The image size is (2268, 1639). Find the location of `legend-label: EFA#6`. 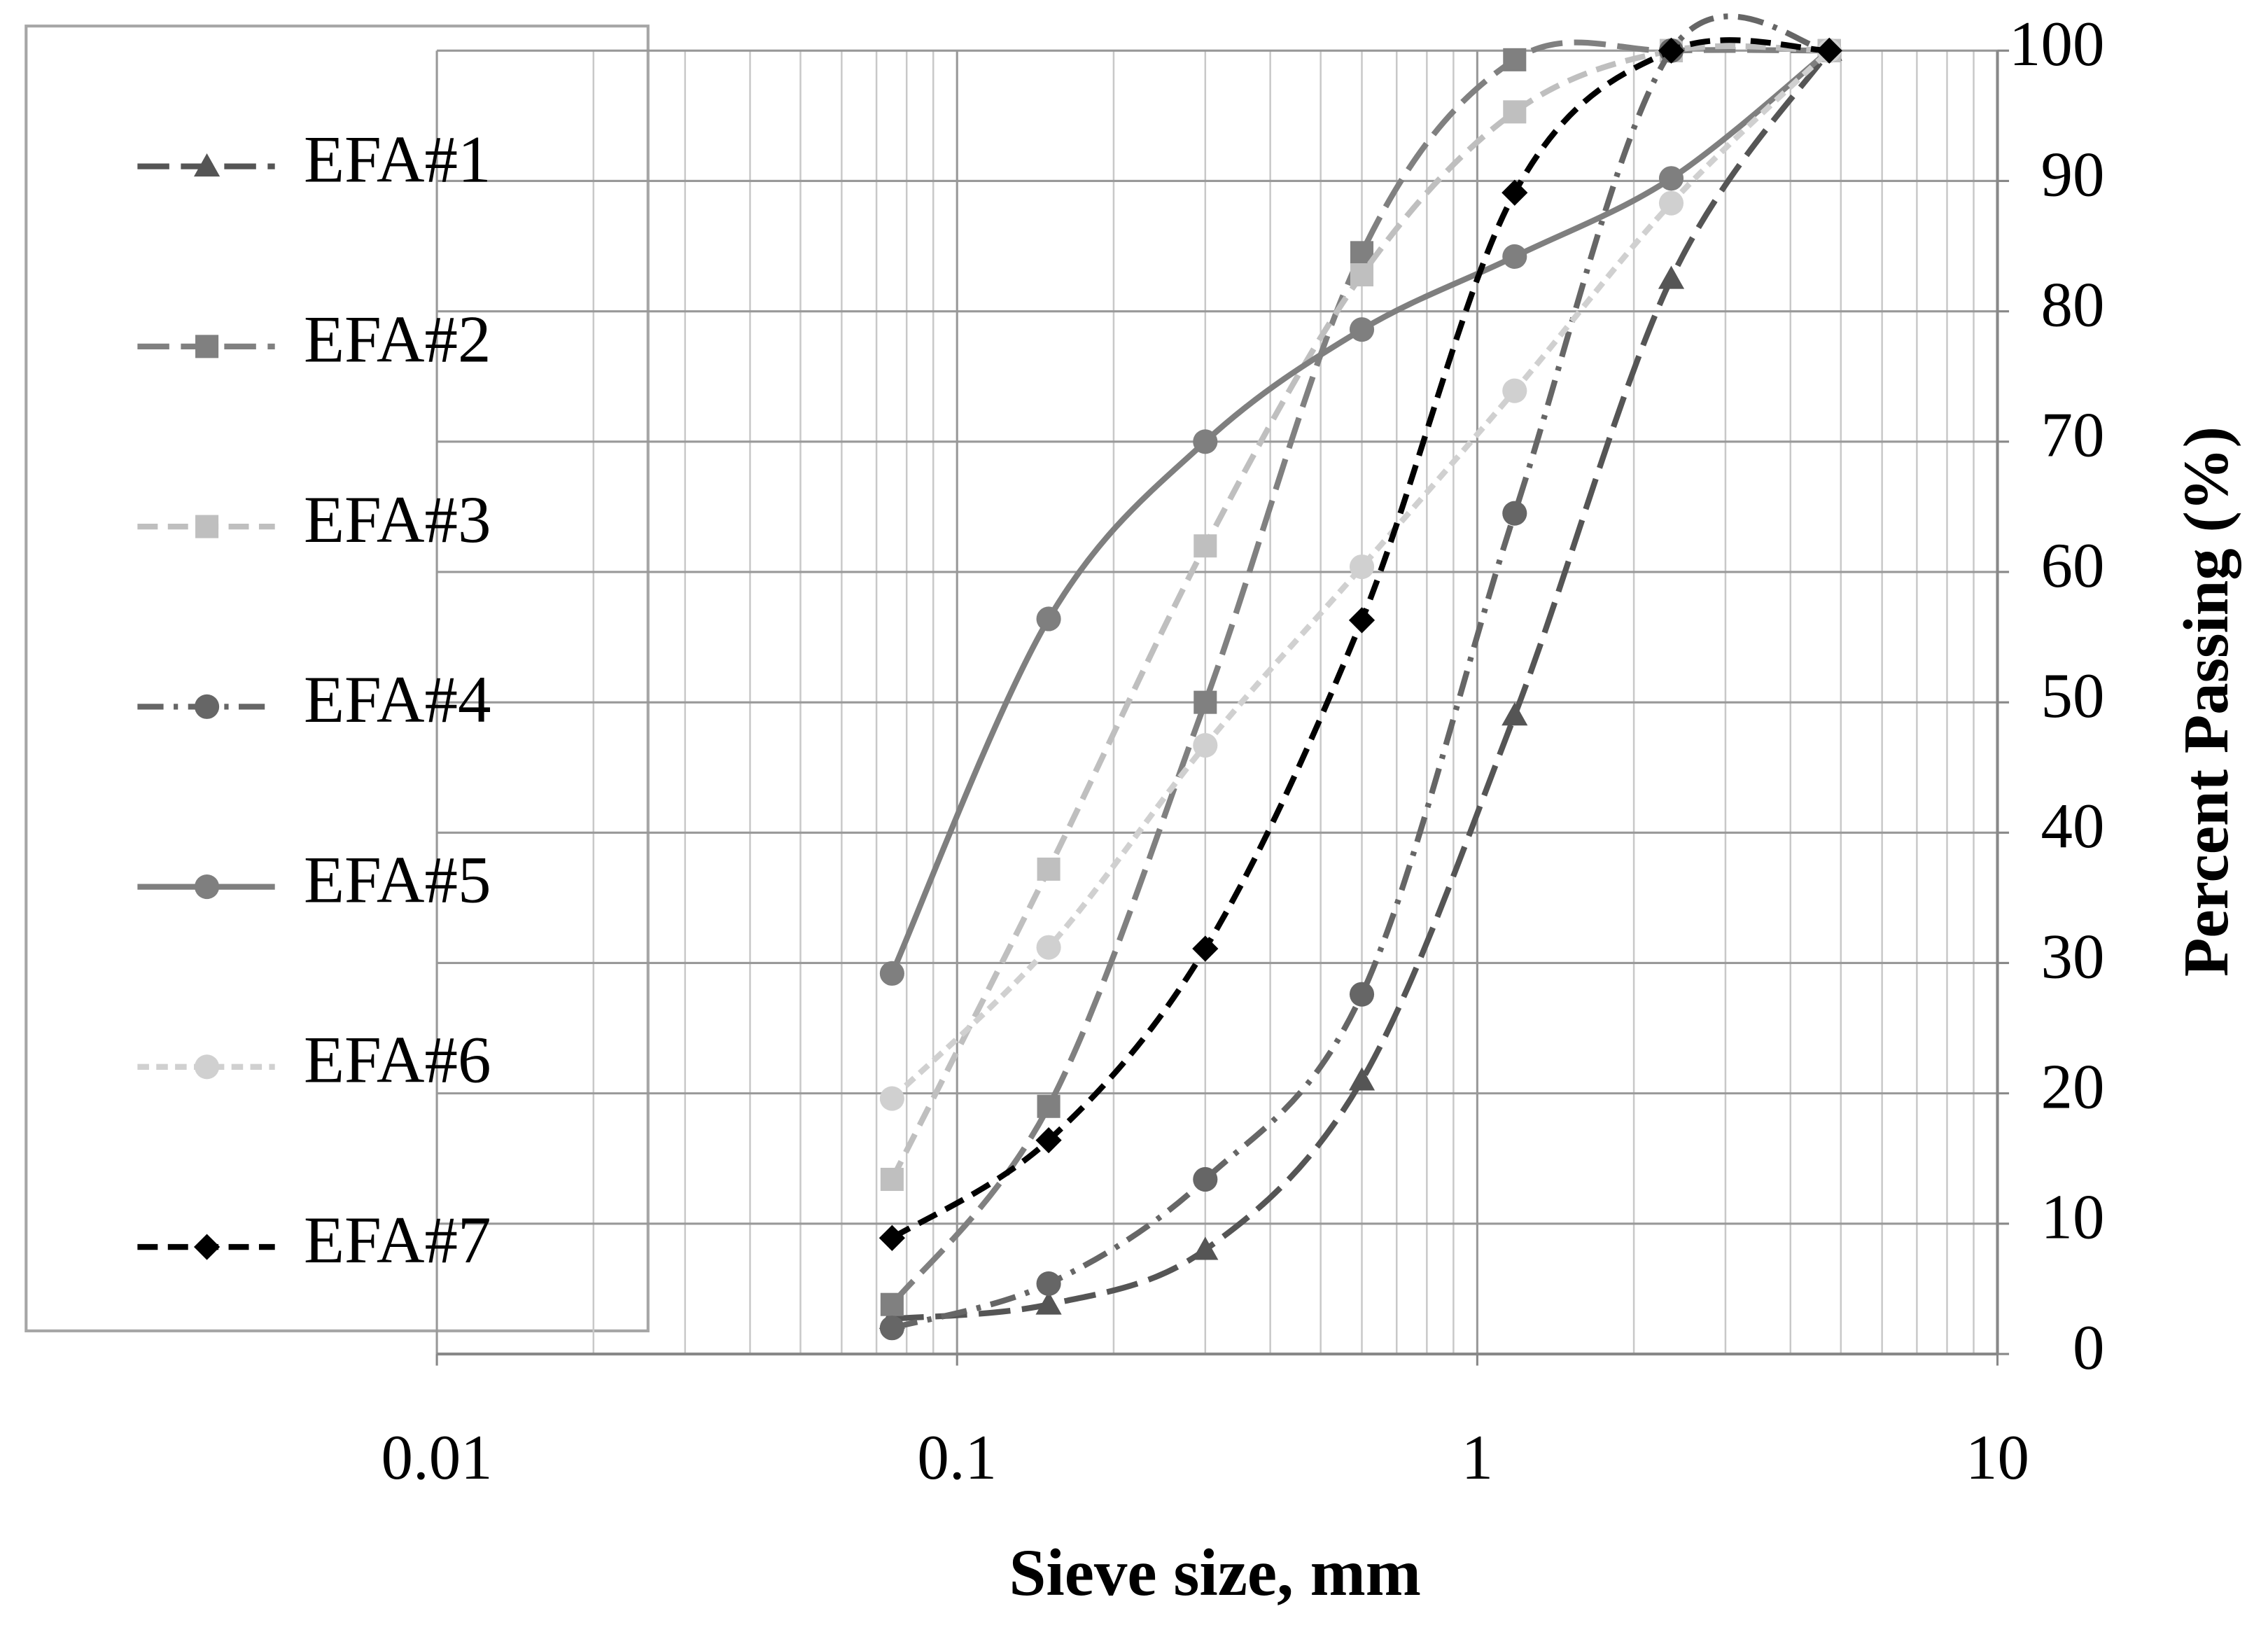

legend-label: EFA#6 is located at coordinates (397, 1060).